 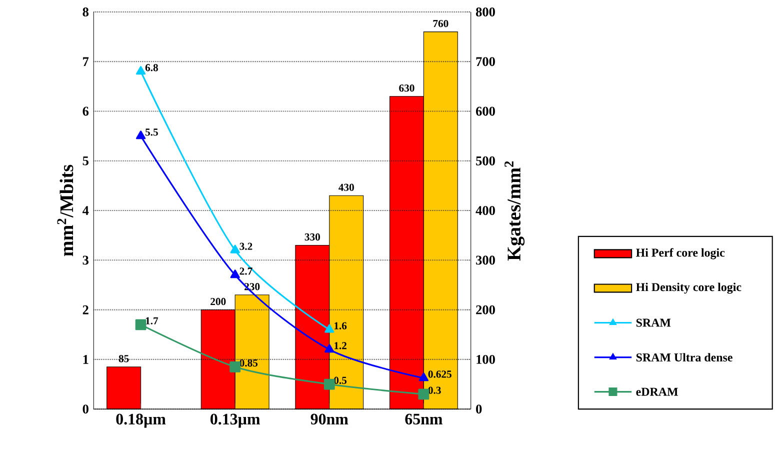 What do you see at coordinates (423, 419) in the screenshot?
I see `x-tick-label: 65nm` at bounding box center [423, 419].